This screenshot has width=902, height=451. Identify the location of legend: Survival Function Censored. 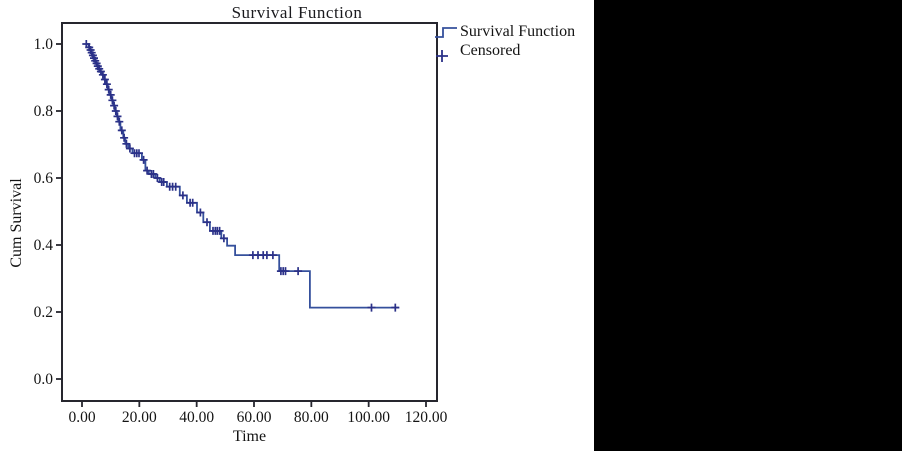
(514, 42).